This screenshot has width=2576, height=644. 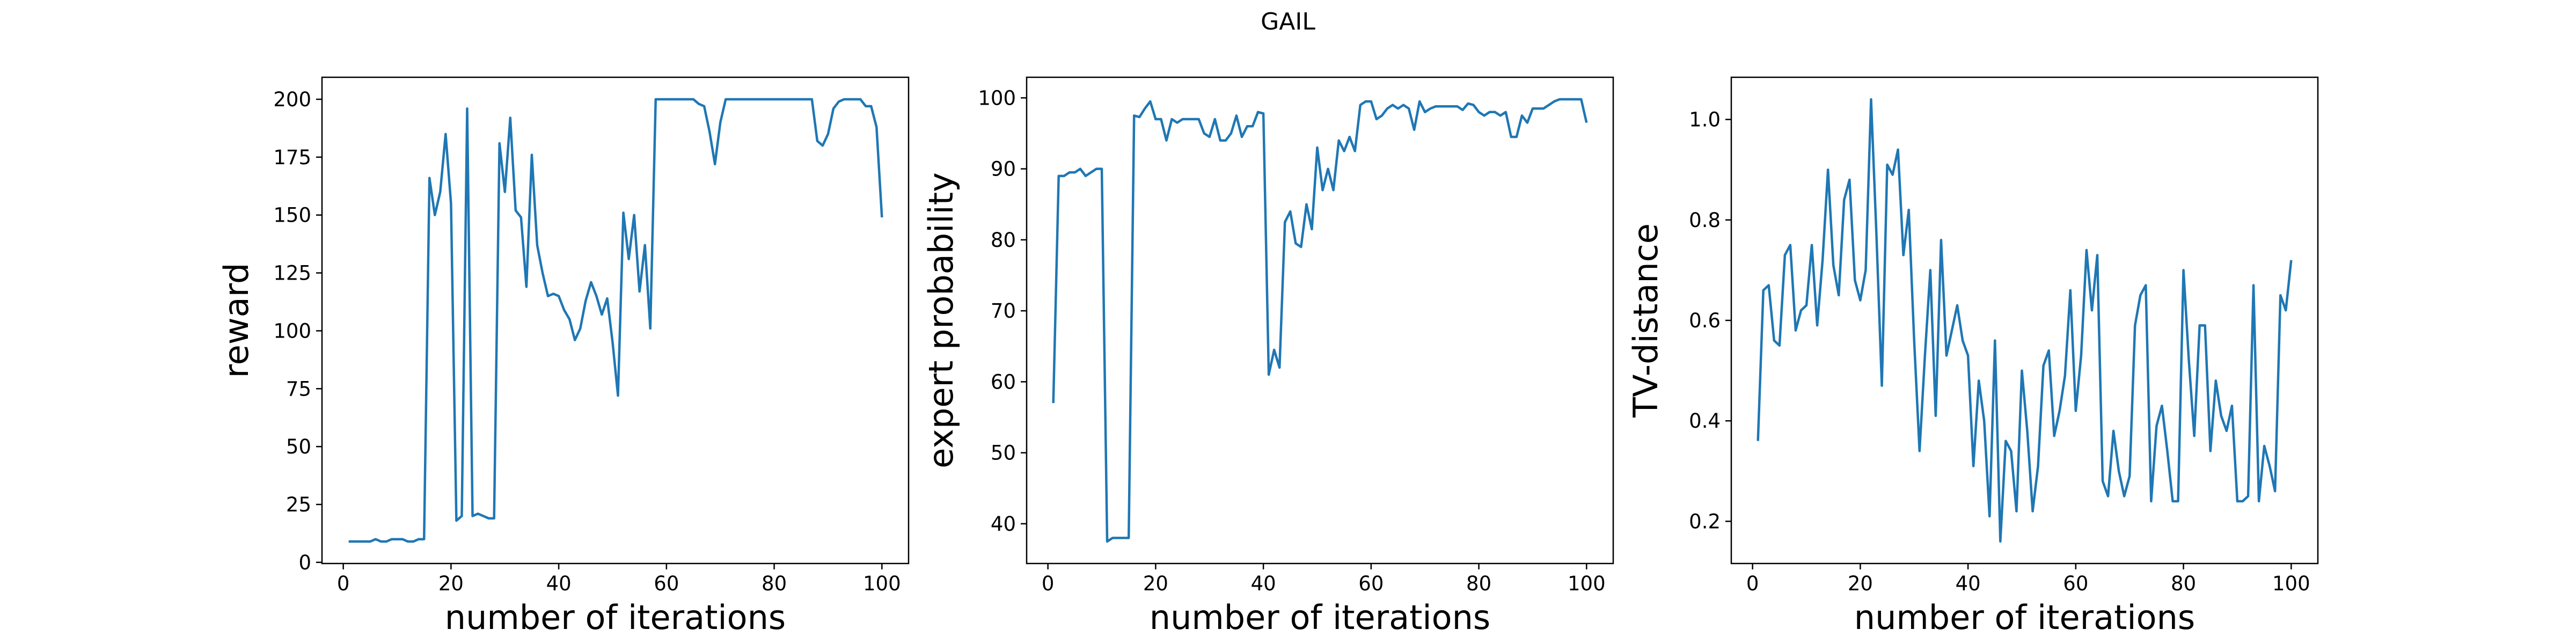 What do you see at coordinates (941, 320) in the screenshot?
I see `y-axis-label: expert probability` at bounding box center [941, 320].